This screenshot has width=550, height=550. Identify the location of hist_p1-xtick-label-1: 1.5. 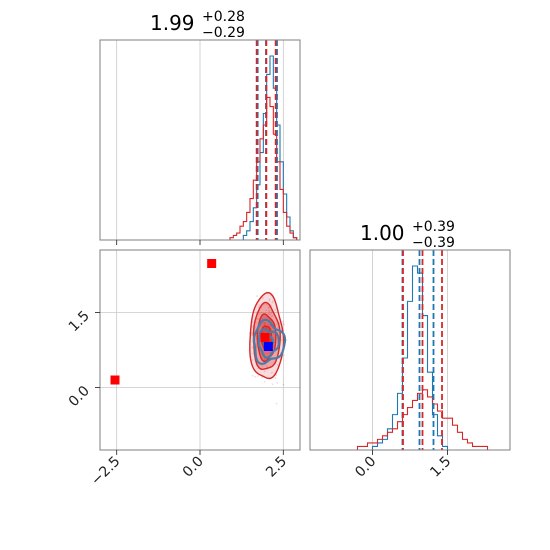
(440, 467).